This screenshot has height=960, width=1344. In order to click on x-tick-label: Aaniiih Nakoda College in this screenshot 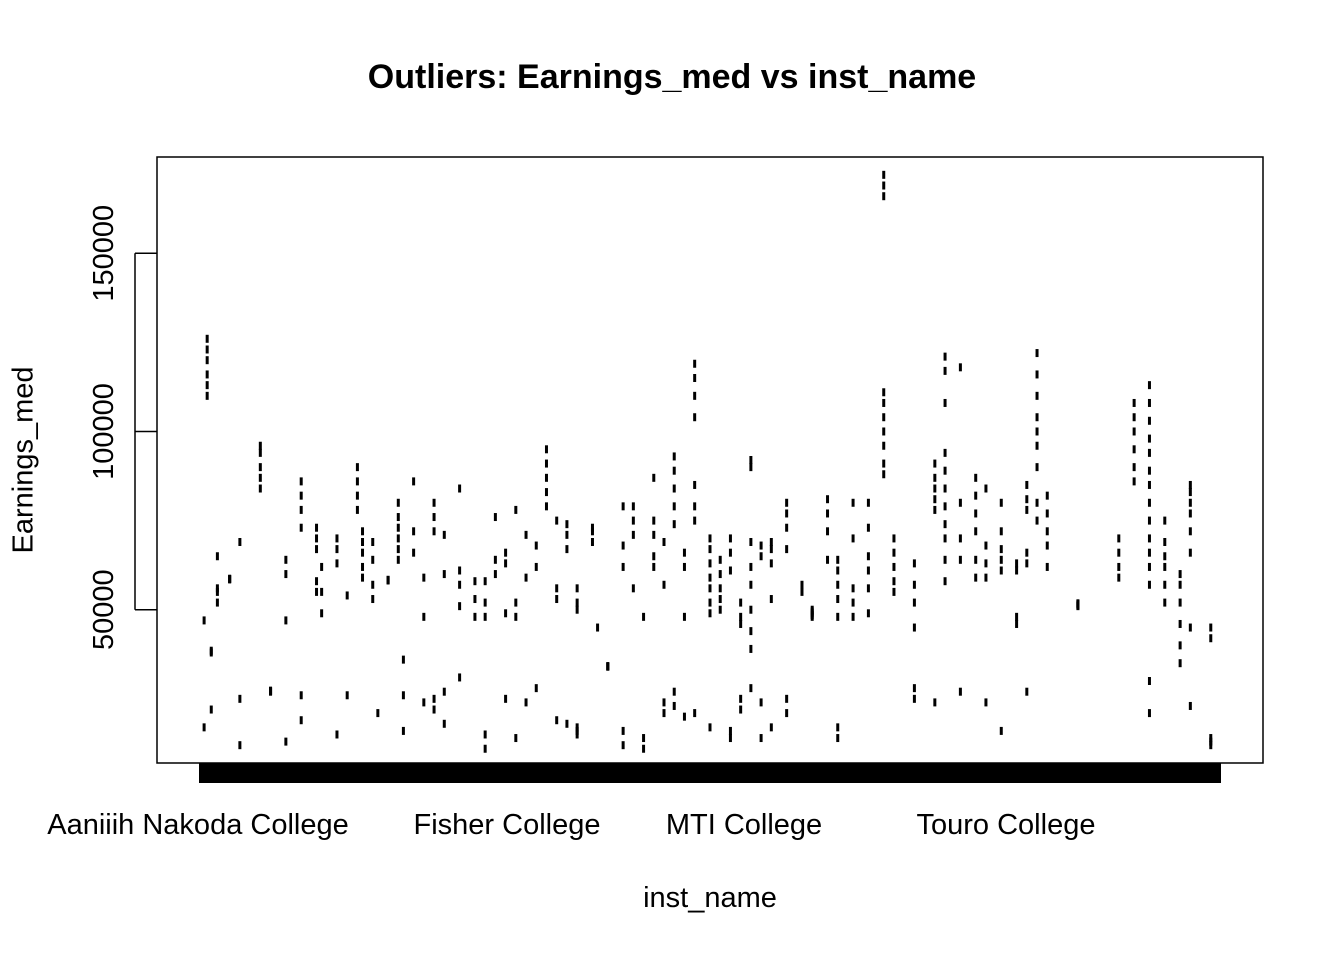, I will do `click(197, 825)`.